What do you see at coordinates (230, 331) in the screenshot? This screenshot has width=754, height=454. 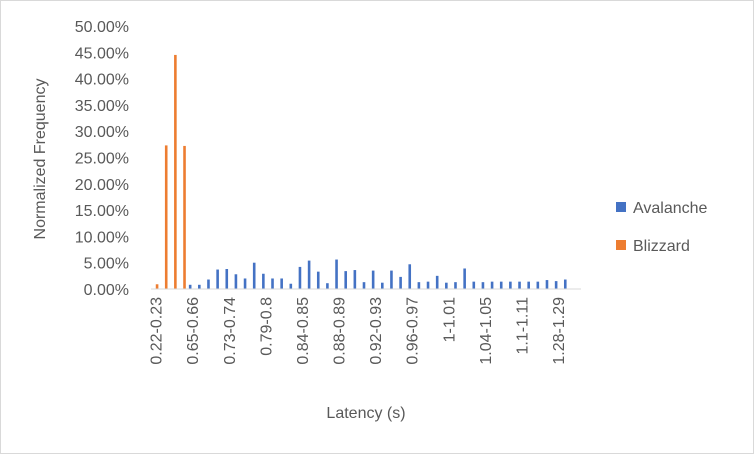 I see `x-tick-label: 0.73-0.74` at bounding box center [230, 331].